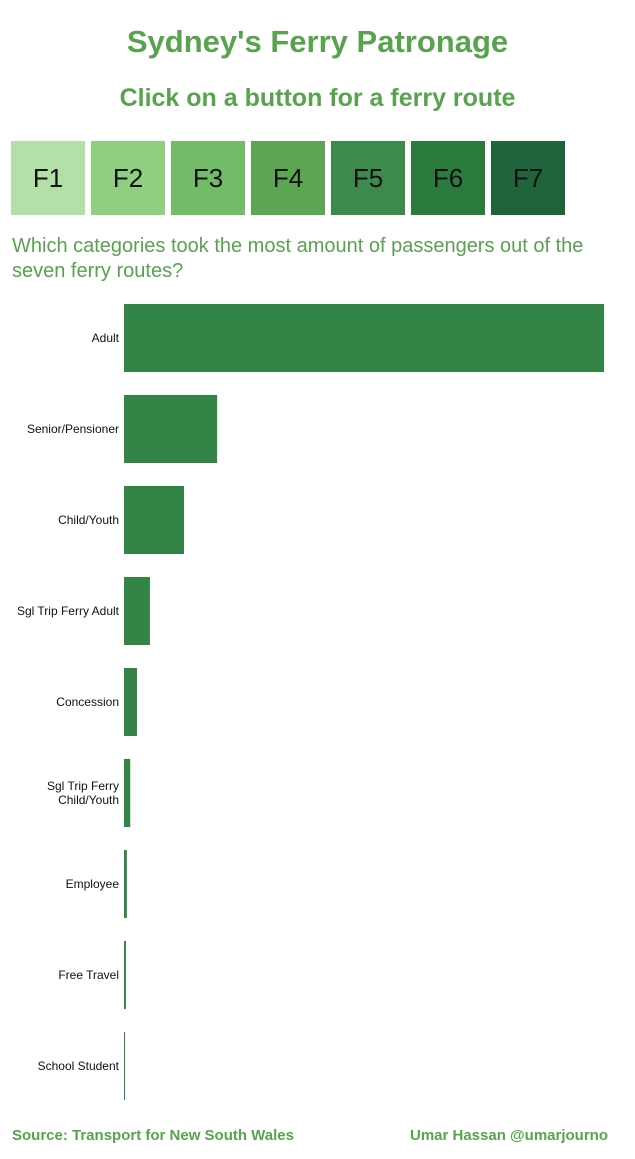 This screenshot has height=1159, width=635. I want to click on category-label-1: Senior/Pensioner, so click(73, 429).